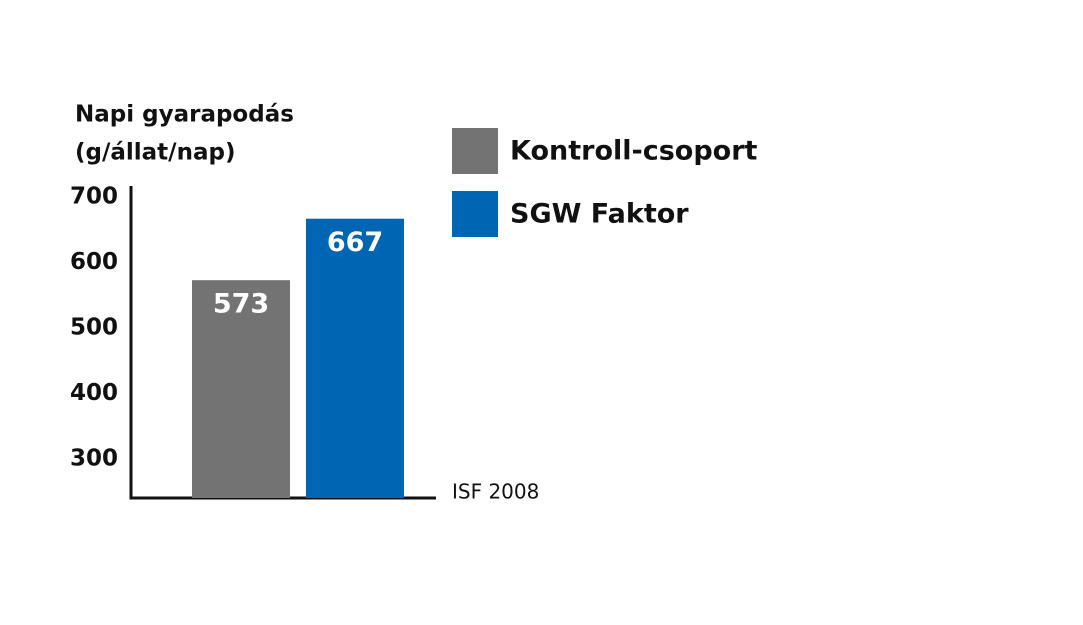  Describe the element at coordinates (94, 327) in the screenshot. I see `y-tick-label: 500` at that location.